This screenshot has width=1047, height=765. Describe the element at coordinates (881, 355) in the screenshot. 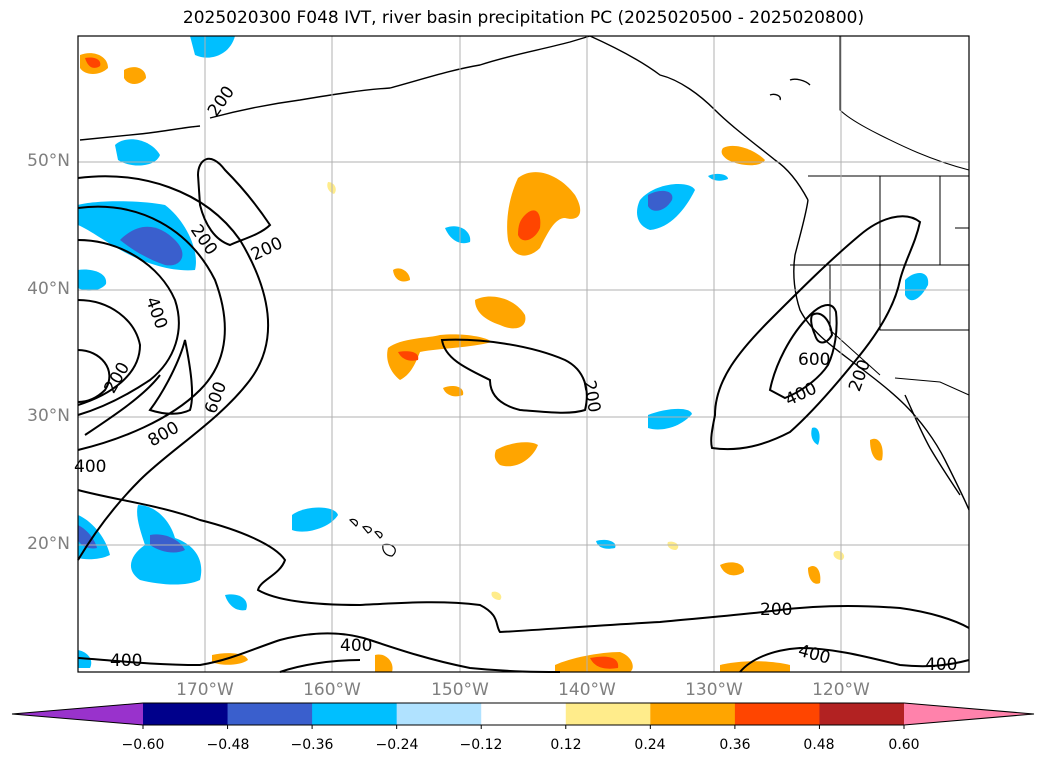

I see `pacific-nw-coast` at that location.